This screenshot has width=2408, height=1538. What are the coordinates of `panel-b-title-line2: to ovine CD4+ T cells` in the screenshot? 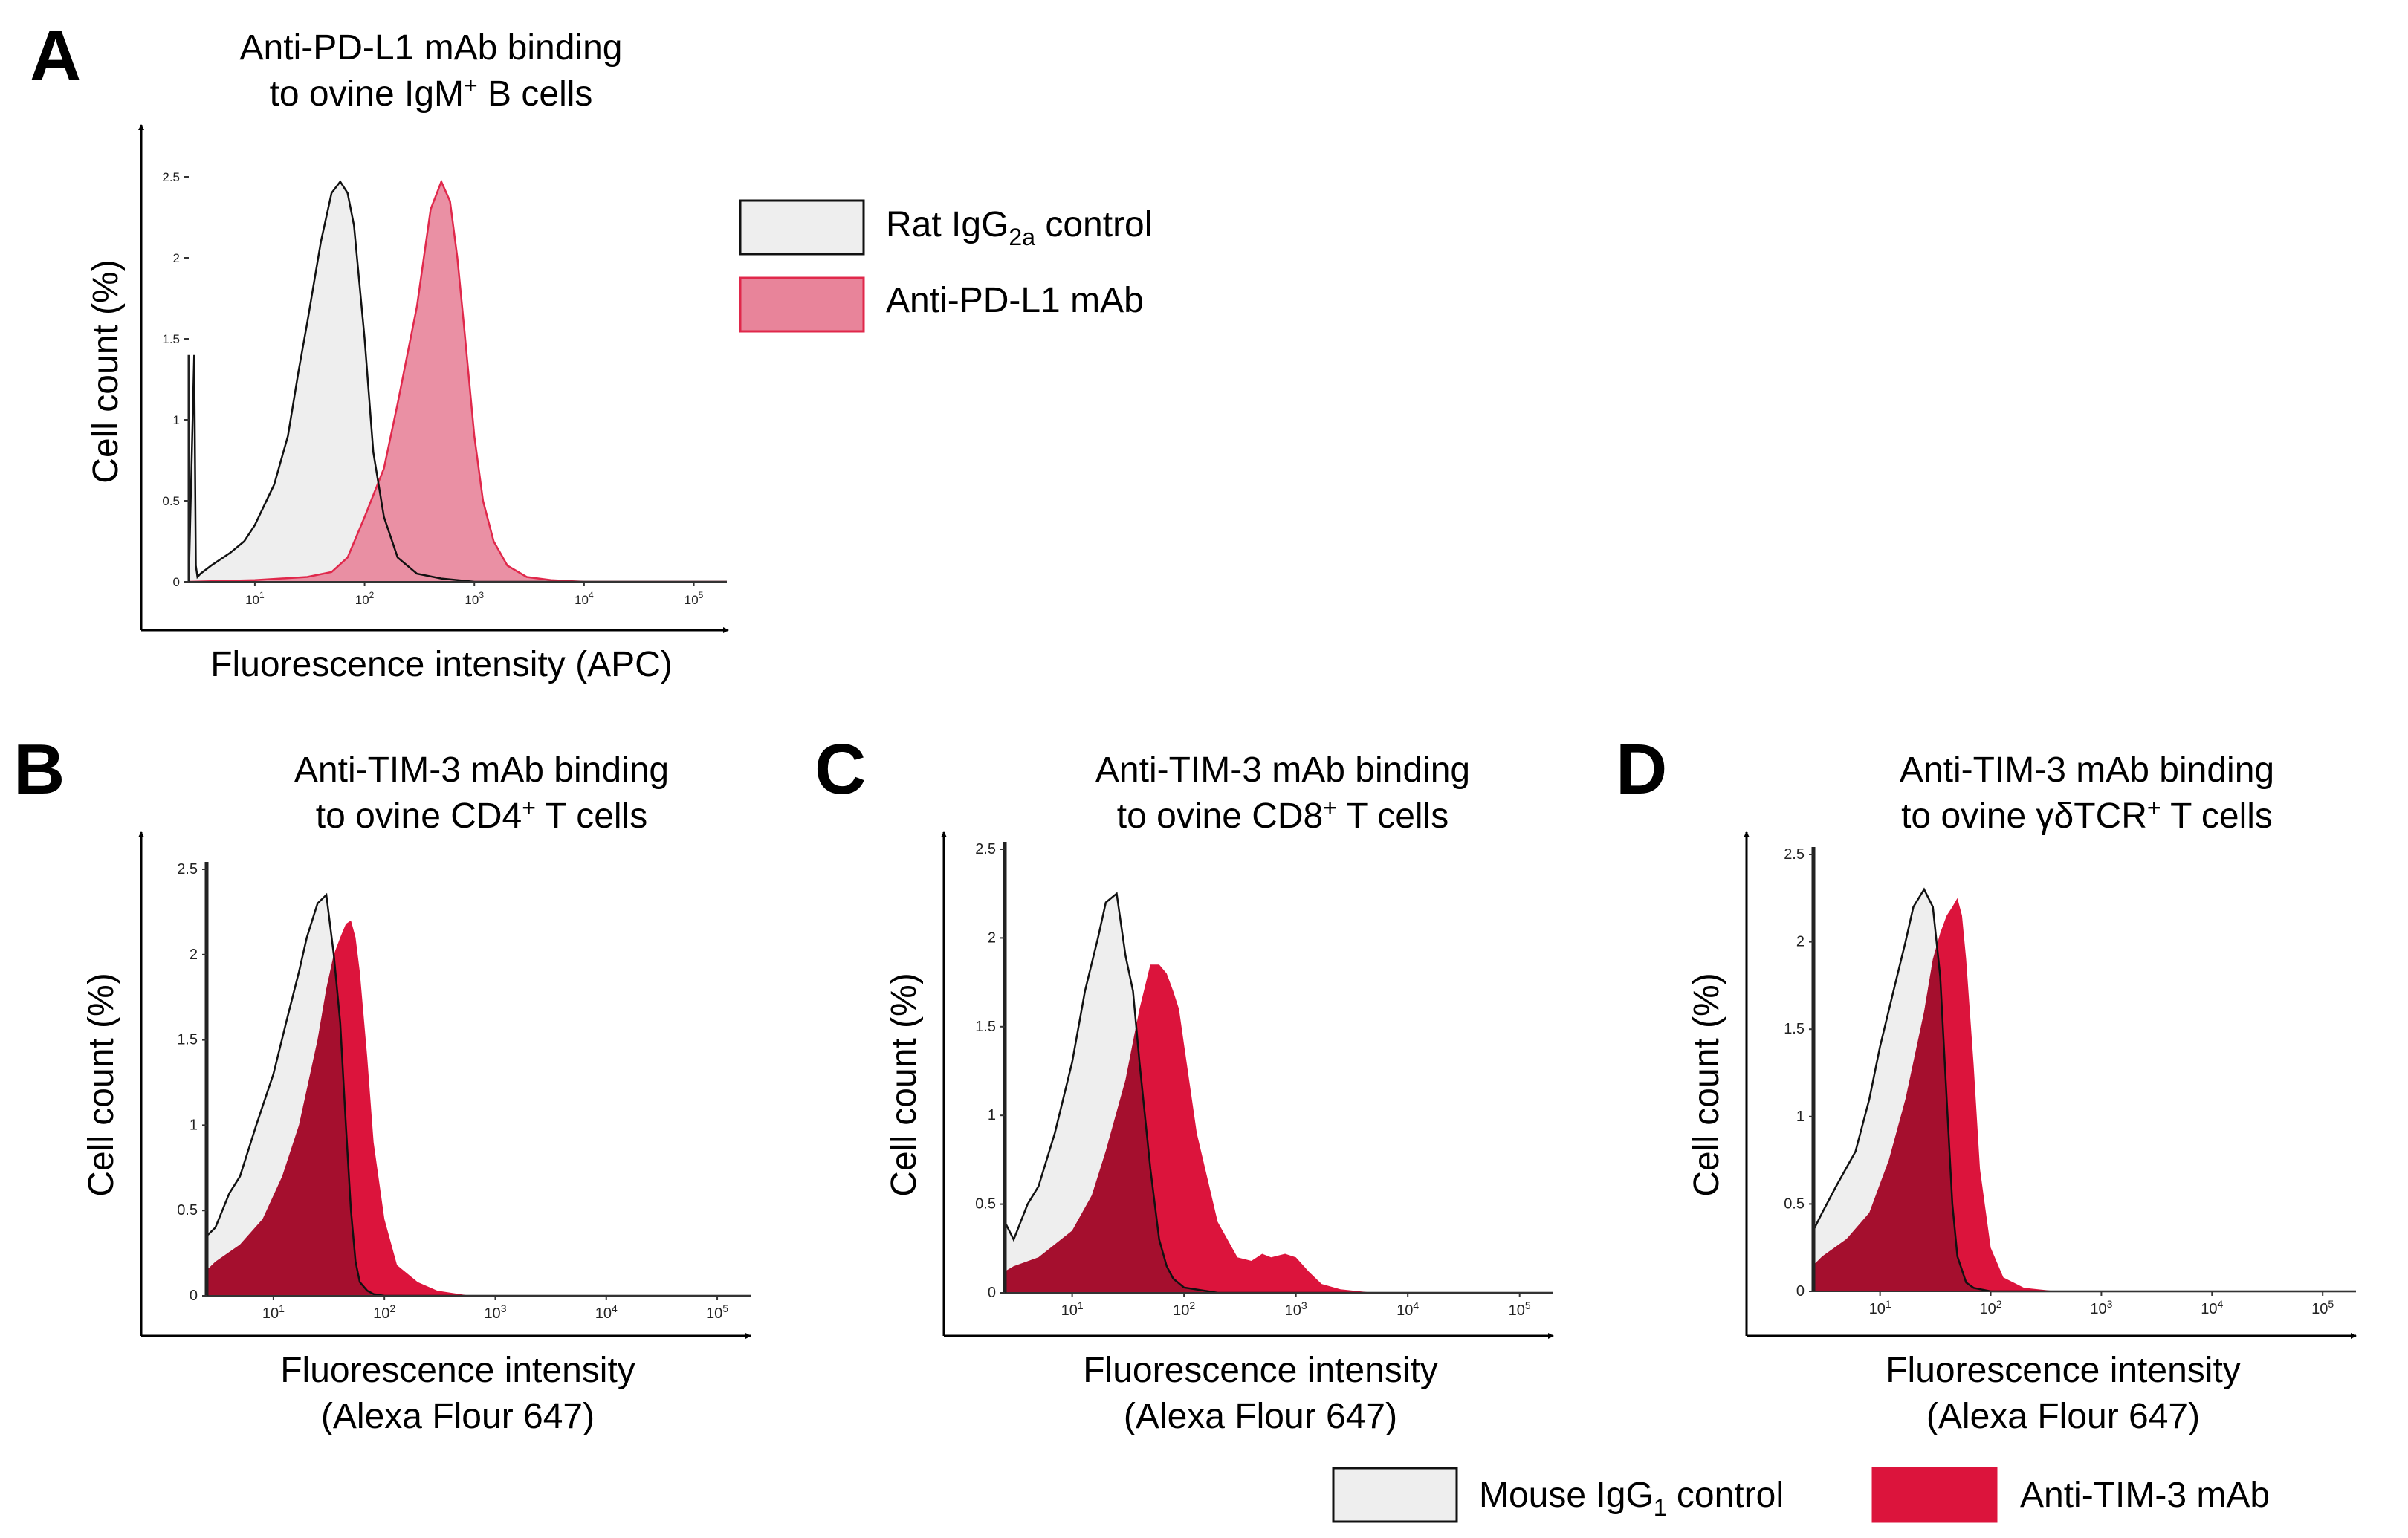 It's located at (482, 815).